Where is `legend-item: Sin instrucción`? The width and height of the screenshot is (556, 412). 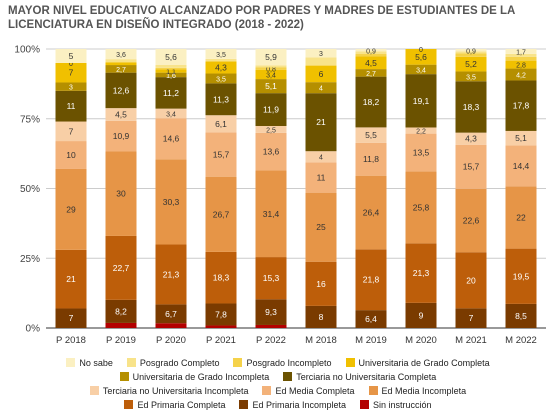 legend-item: Sin instrucción is located at coordinates (396, 405).